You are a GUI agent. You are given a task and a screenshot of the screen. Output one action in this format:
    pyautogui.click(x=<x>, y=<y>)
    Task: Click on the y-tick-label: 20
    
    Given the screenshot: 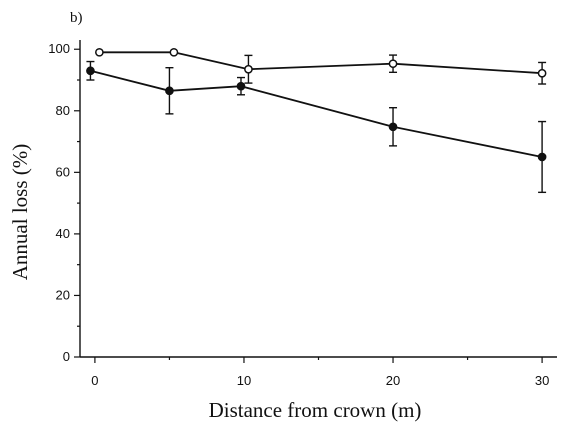 What is the action you would take?
    pyautogui.click(x=63, y=294)
    